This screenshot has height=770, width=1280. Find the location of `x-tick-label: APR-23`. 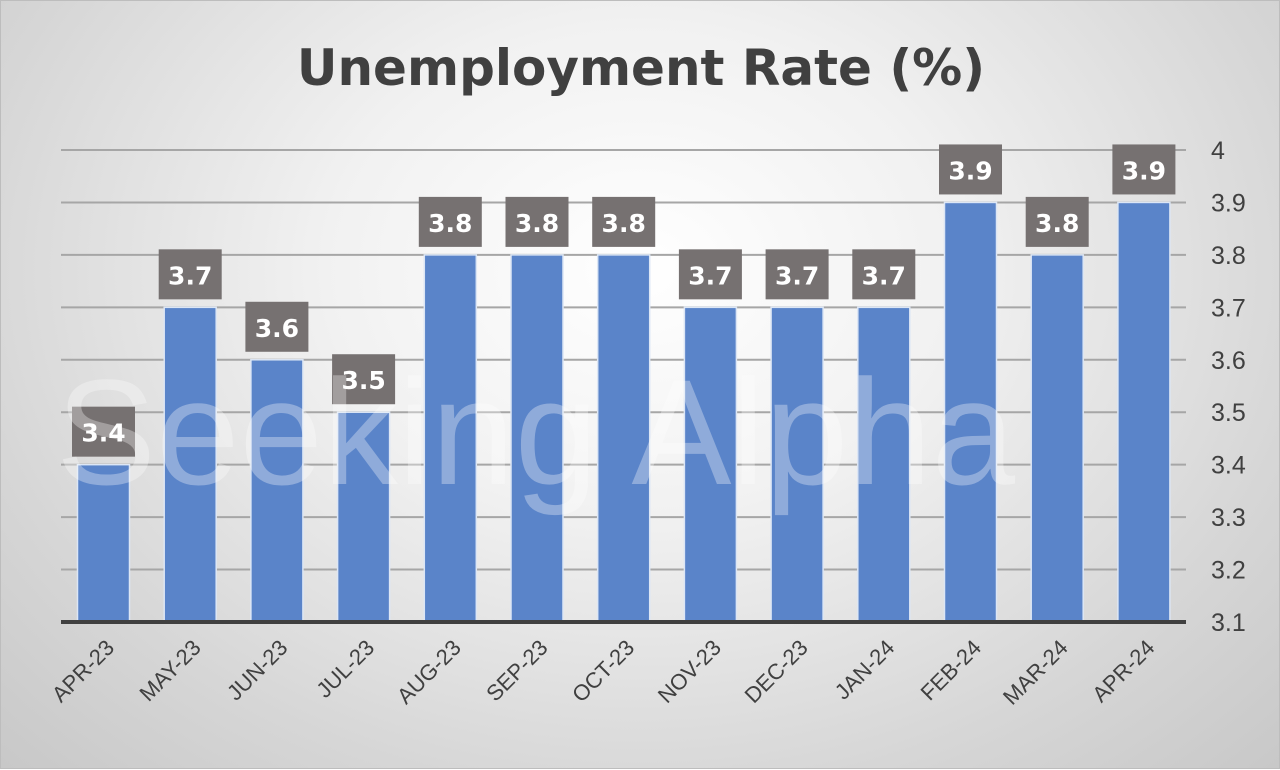

x-tick-label: APR-23 is located at coordinates (83, 671).